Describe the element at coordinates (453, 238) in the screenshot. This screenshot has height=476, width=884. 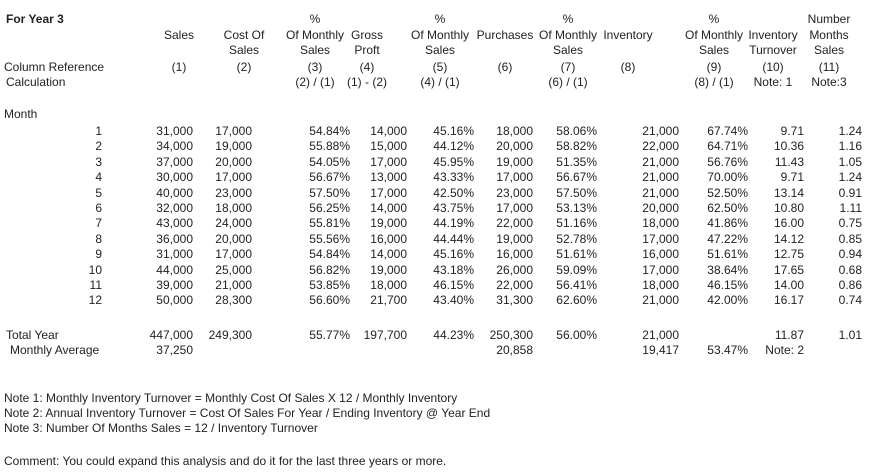
I see `table-cell: 44.44%` at that location.